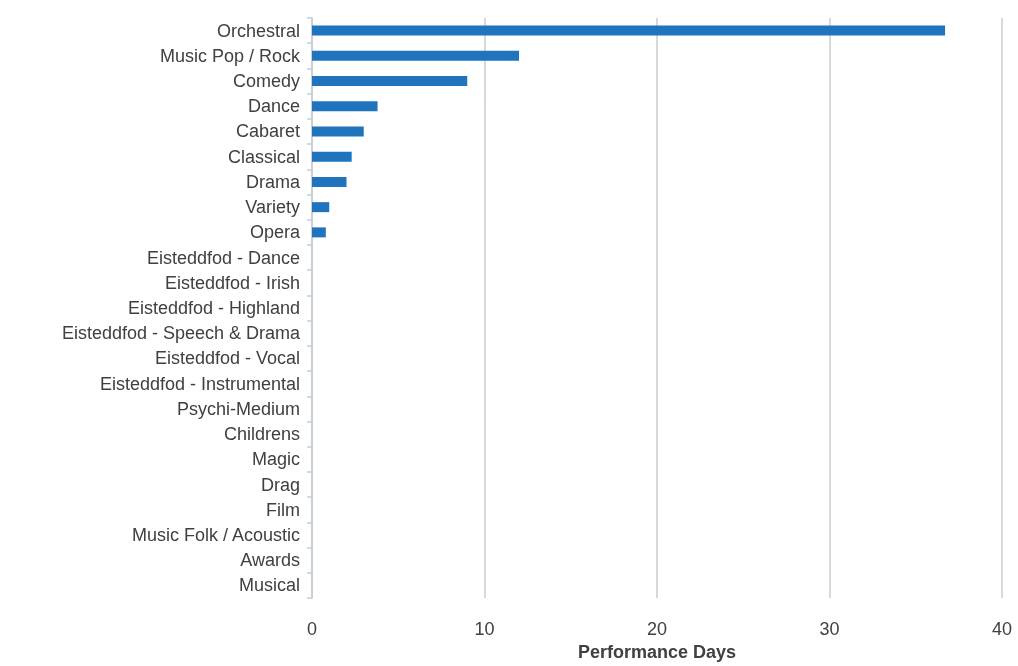  I want to click on y-tick-label: Dance, so click(273, 106).